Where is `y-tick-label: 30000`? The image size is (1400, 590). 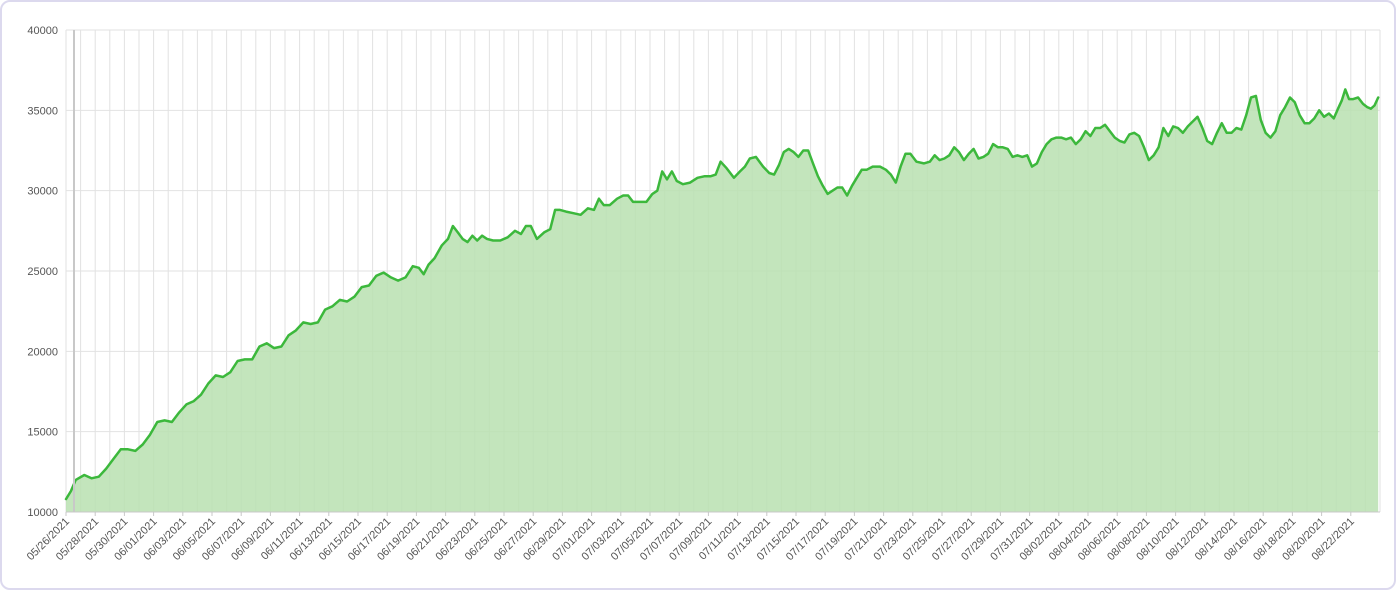 y-tick-label: 30000 is located at coordinates (42, 192).